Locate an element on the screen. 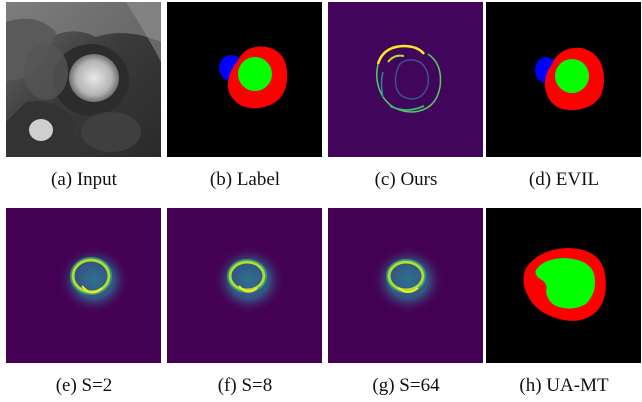 This screenshot has height=402, width=642. caption-h: (h) UA-MT is located at coordinates (564, 385).